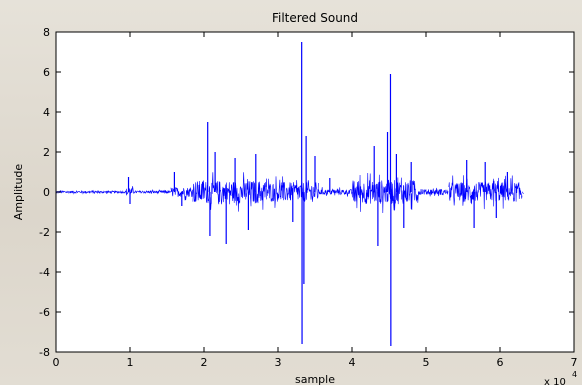  Describe the element at coordinates (352, 362) in the screenshot. I see `x-tick-label: 4` at that location.